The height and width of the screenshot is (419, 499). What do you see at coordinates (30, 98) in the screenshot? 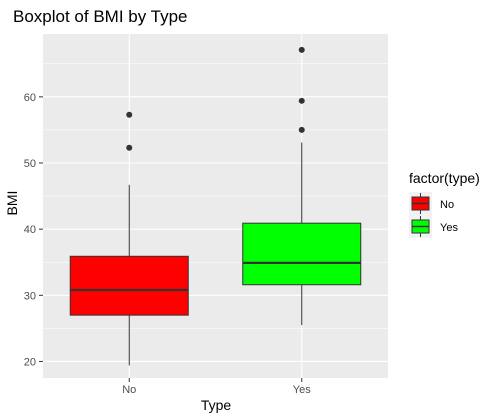
I see `y-tick-label: 60` at bounding box center [30, 98].